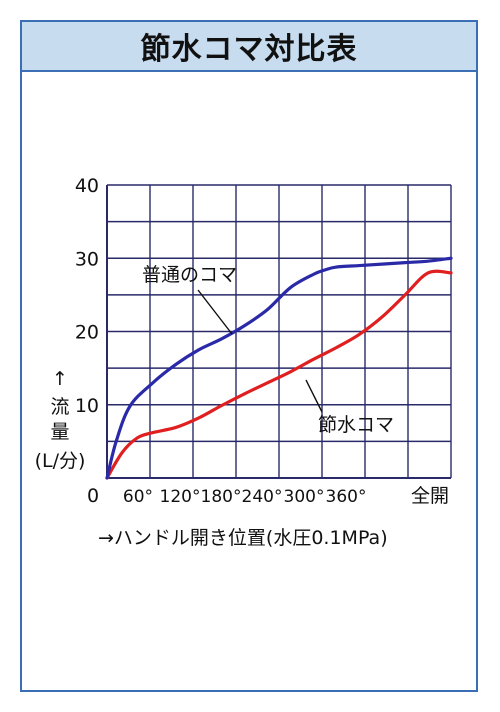  Describe the element at coordinates (180, 497) in the screenshot. I see `x-tick-label: 120°` at that location.